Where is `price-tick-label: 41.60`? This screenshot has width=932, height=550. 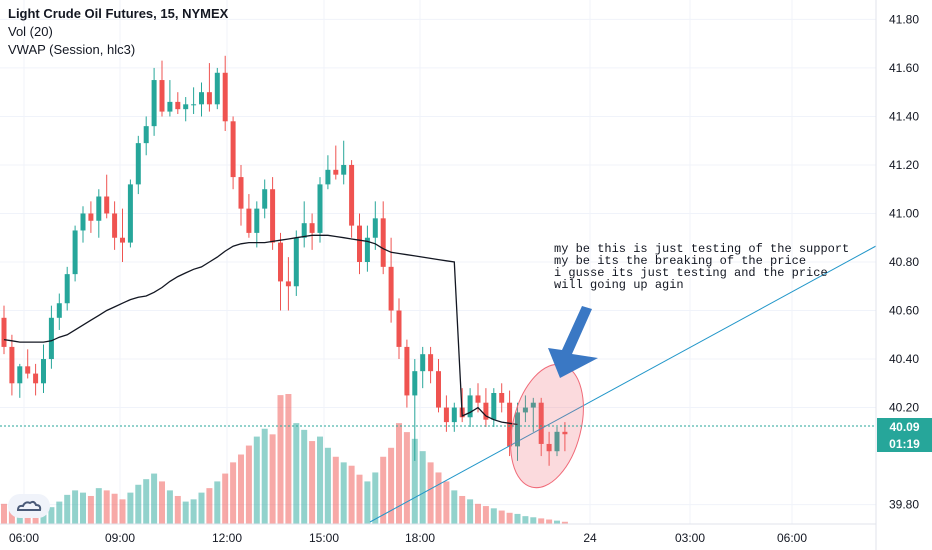
price-tick-label: 41.60 is located at coordinates (904, 68).